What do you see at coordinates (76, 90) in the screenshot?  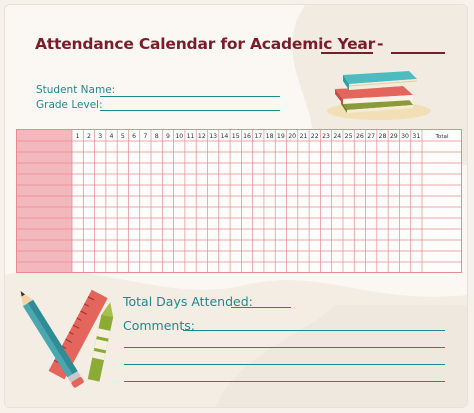 I see `student-name-label: Student Name:` at bounding box center [76, 90].